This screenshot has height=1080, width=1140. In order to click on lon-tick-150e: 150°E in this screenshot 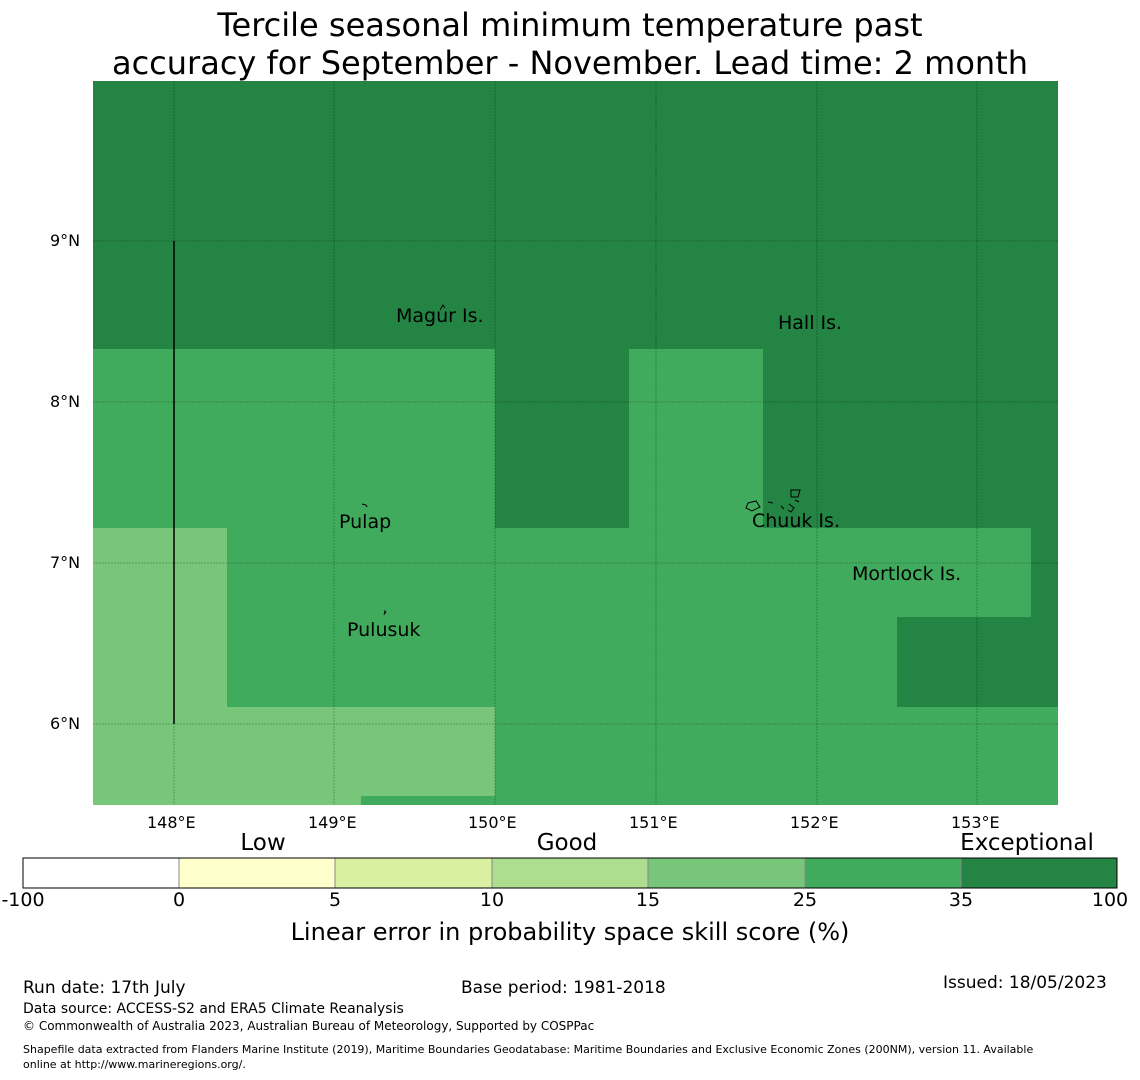, I will do `click(492, 822)`.